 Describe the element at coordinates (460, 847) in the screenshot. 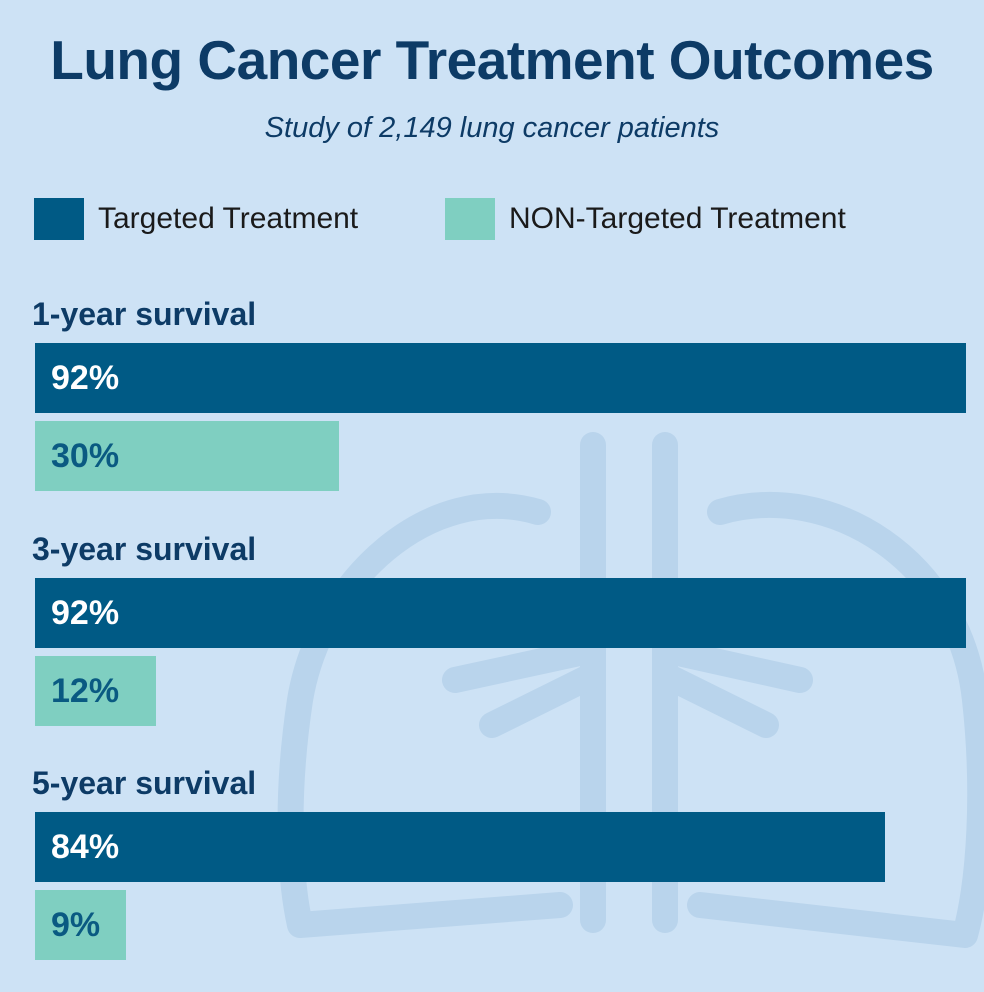

I see `bar-targeted: 84%` at that location.